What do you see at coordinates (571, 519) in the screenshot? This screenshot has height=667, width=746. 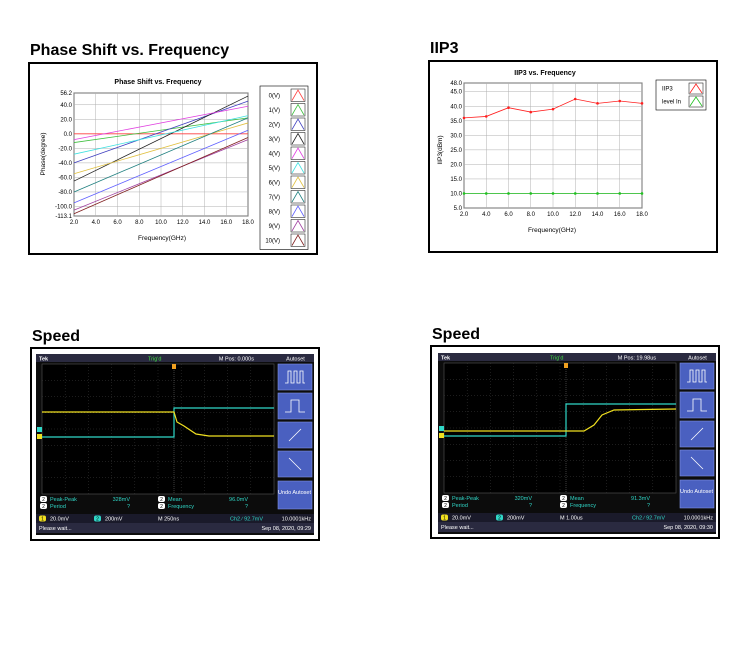 I see `timebase: M 1.00us` at bounding box center [571, 519].